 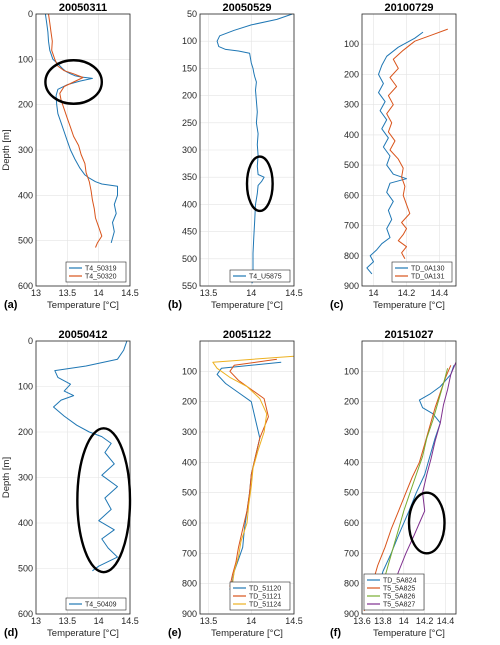 What do you see at coordinates (101, 269) in the screenshot?
I see `legend-label: T4_50319` at bounding box center [101, 269].